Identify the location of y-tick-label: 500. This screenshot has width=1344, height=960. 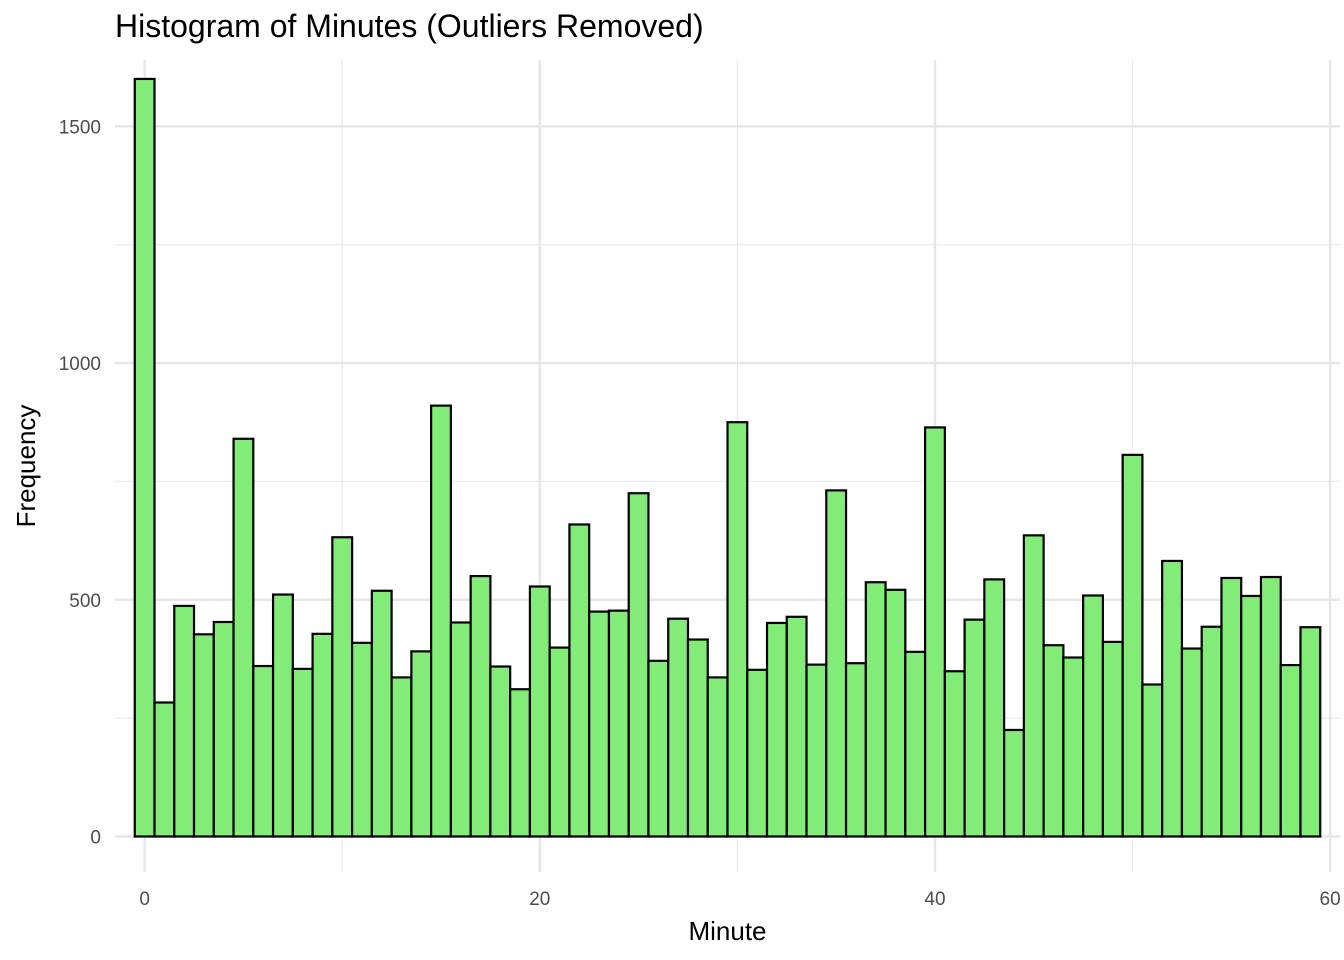
(85, 601).